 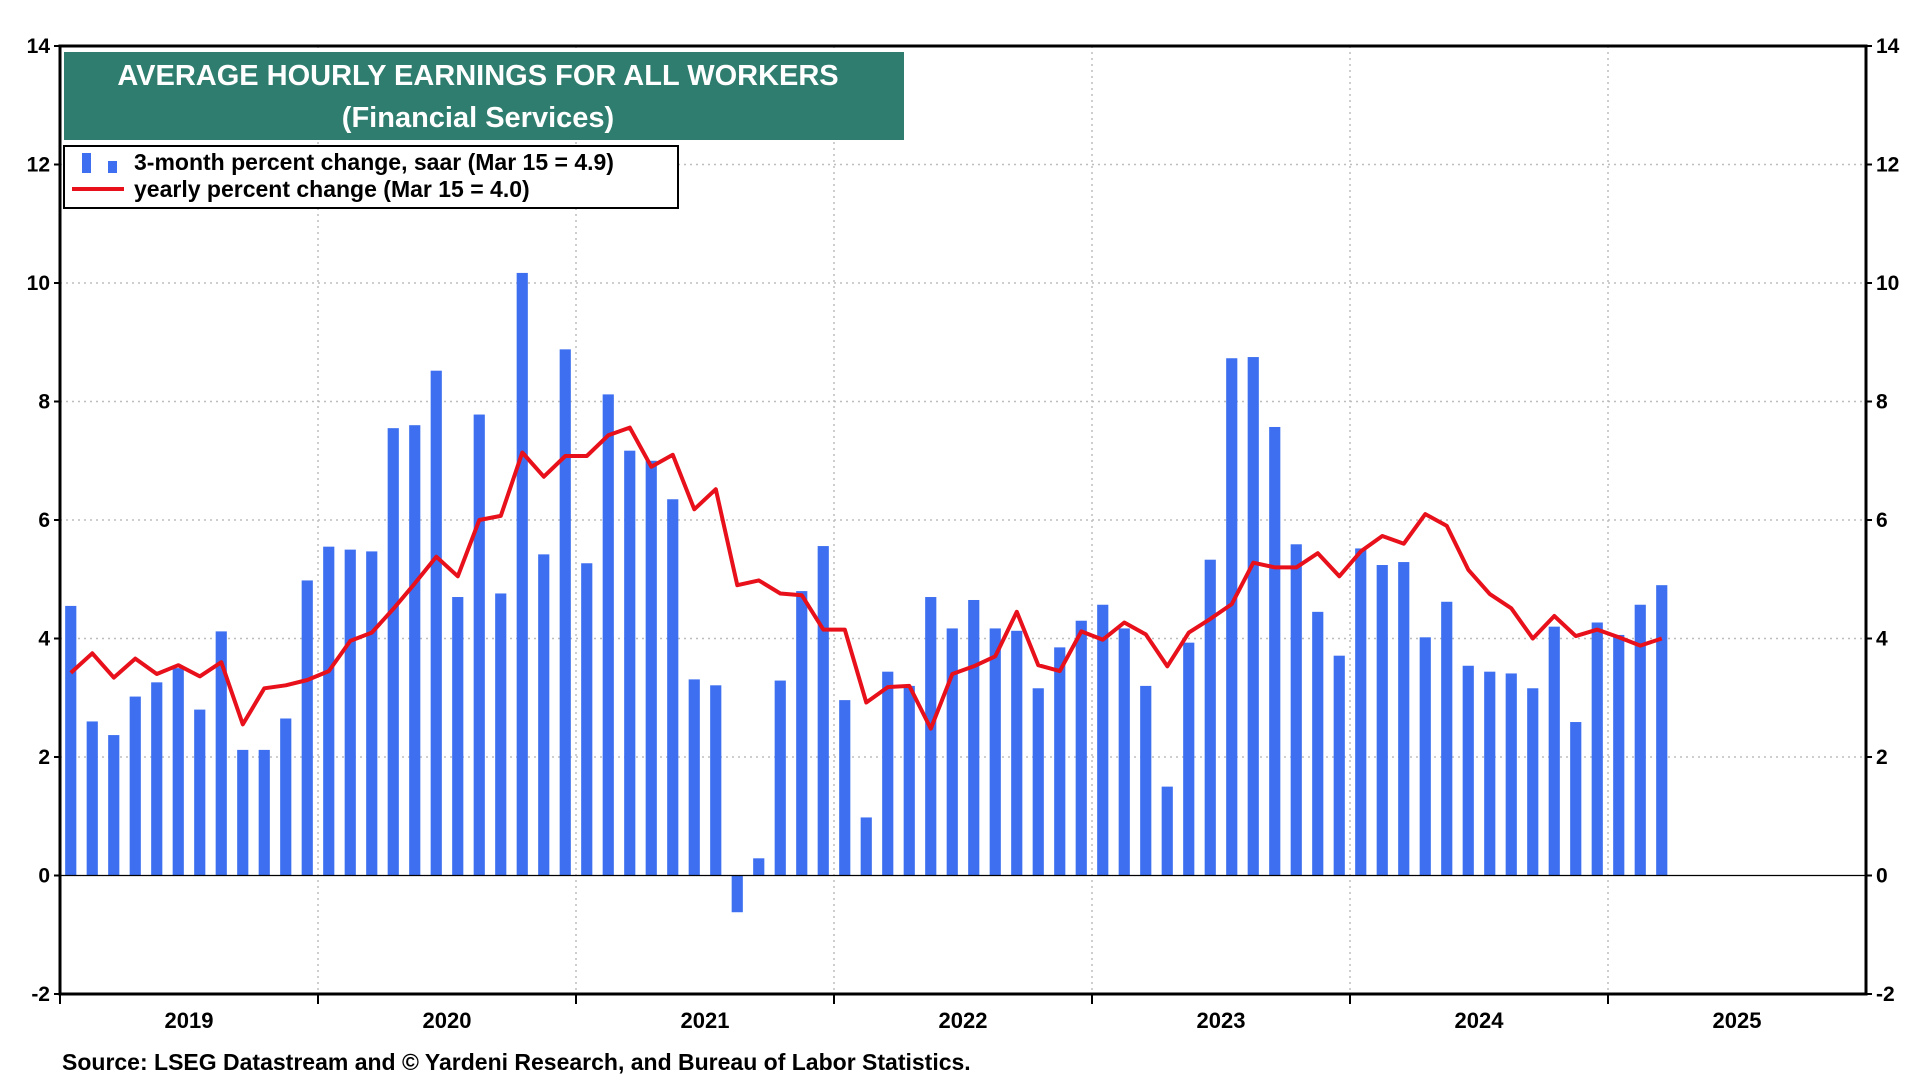 What do you see at coordinates (189, 1020) in the screenshot?
I see `x-tick-label: 2019` at bounding box center [189, 1020].